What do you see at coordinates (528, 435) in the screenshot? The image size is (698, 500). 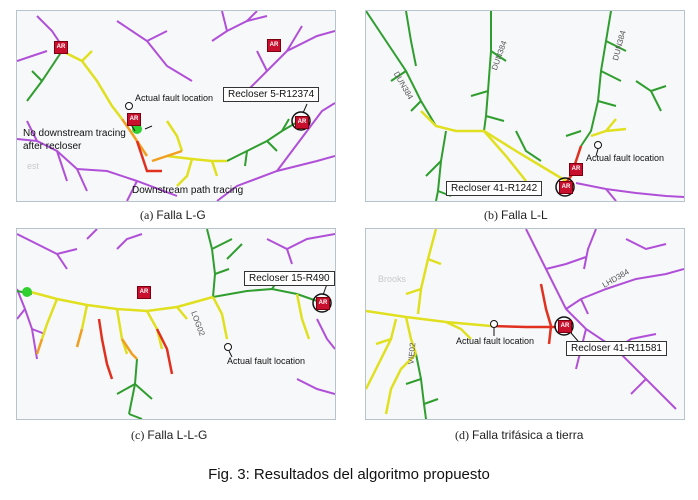 I see `caption-name-d: Falla trifásica a tierra` at bounding box center [528, 435].